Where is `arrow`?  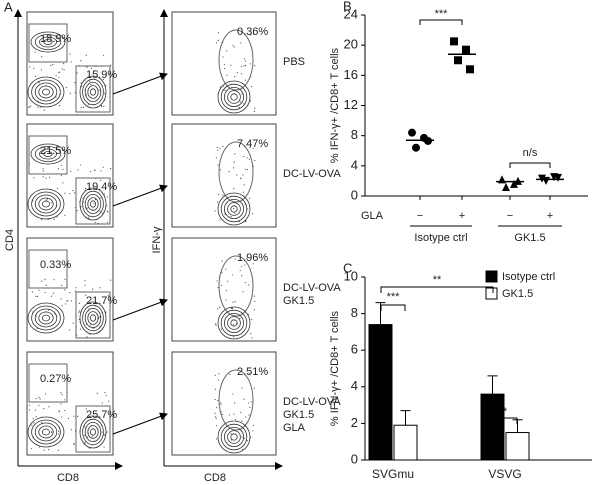
arrow is located at coordinates (140, 309).